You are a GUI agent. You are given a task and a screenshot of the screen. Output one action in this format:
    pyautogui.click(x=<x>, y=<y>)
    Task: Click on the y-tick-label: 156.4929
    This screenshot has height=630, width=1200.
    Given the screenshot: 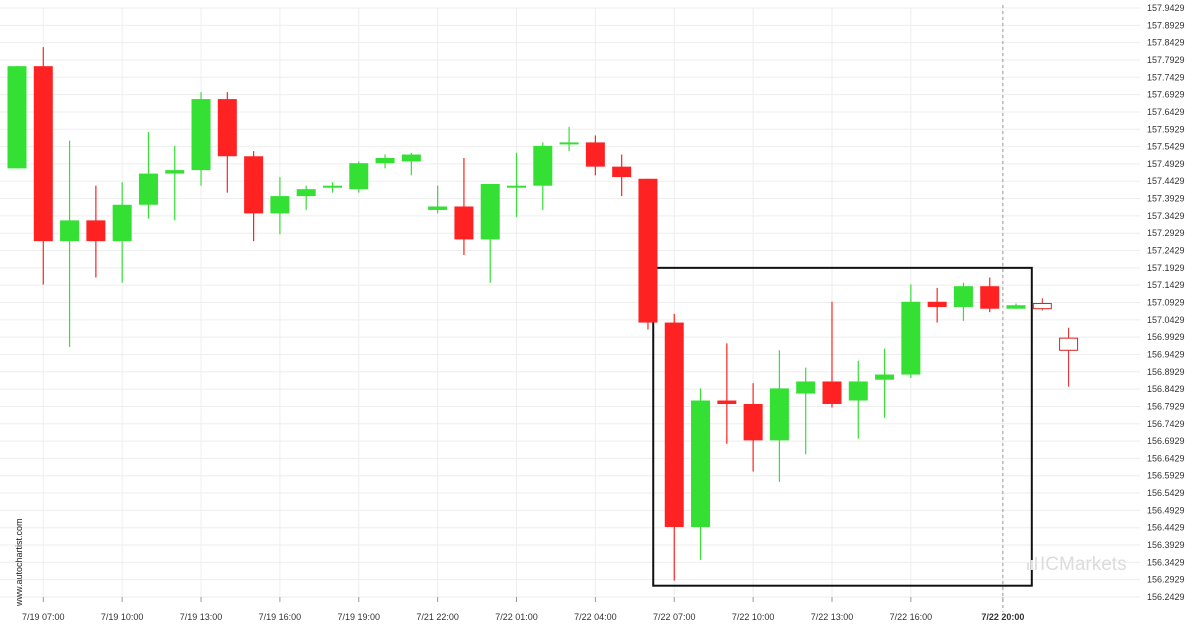 What is the action you would take?
    pyautogui.click(x=1166, y=510)
    